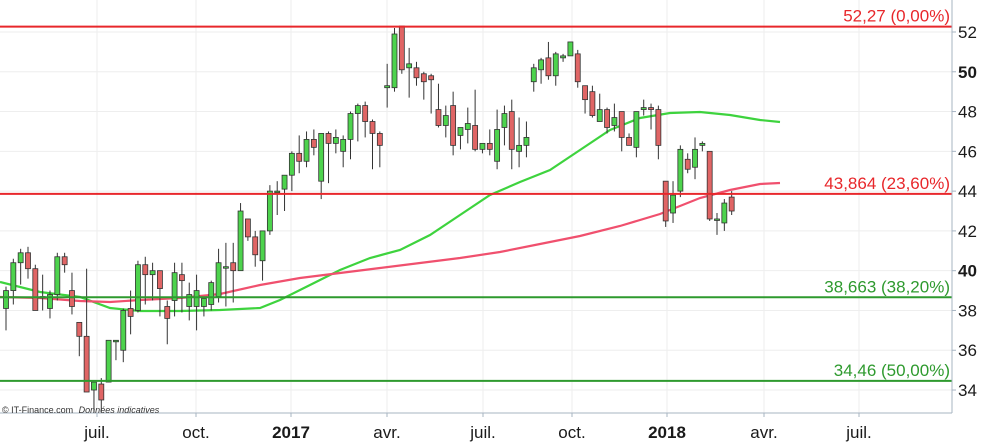 The height and width of the screenshot is (443, 1006). I want to click on credit-note: Données indicatives, so click(119, 410).